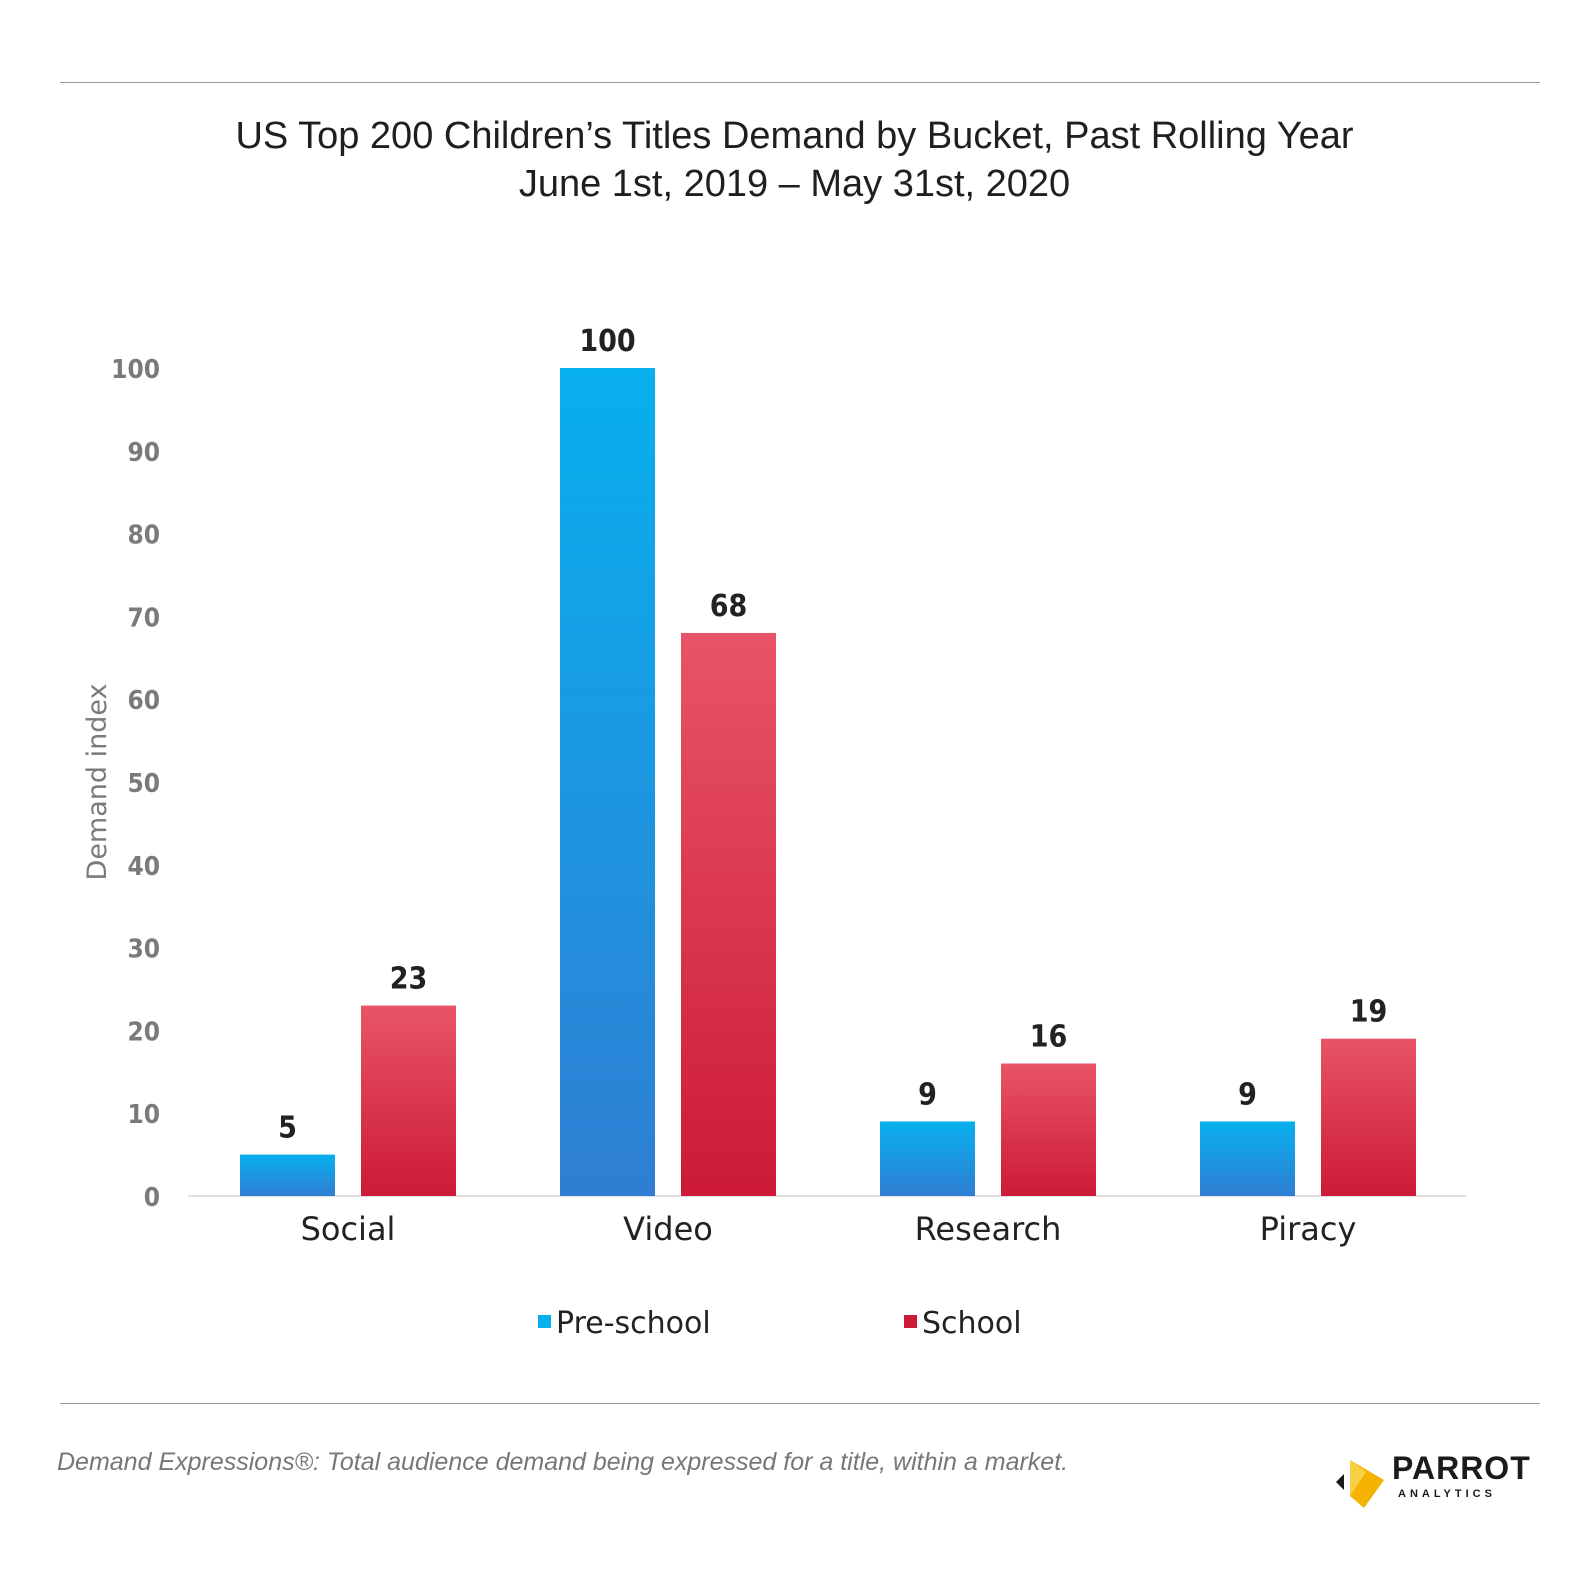  I want to click on bar-school-video, so click(728, 914).